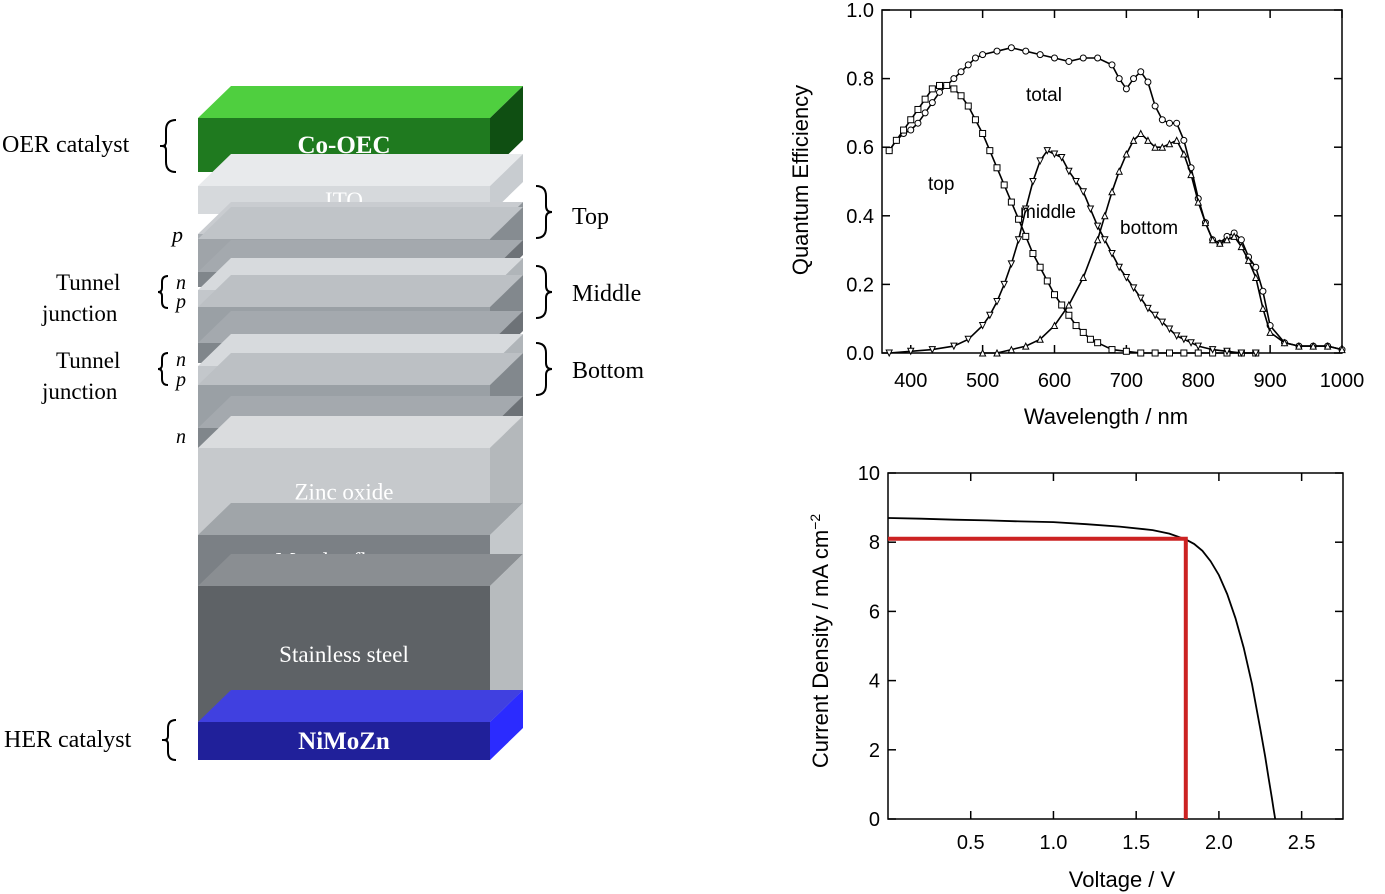 Image resolution: width=1385 pixels, height=894 pixels. I want to click on top-cell-label: Top, so click(590, 217).